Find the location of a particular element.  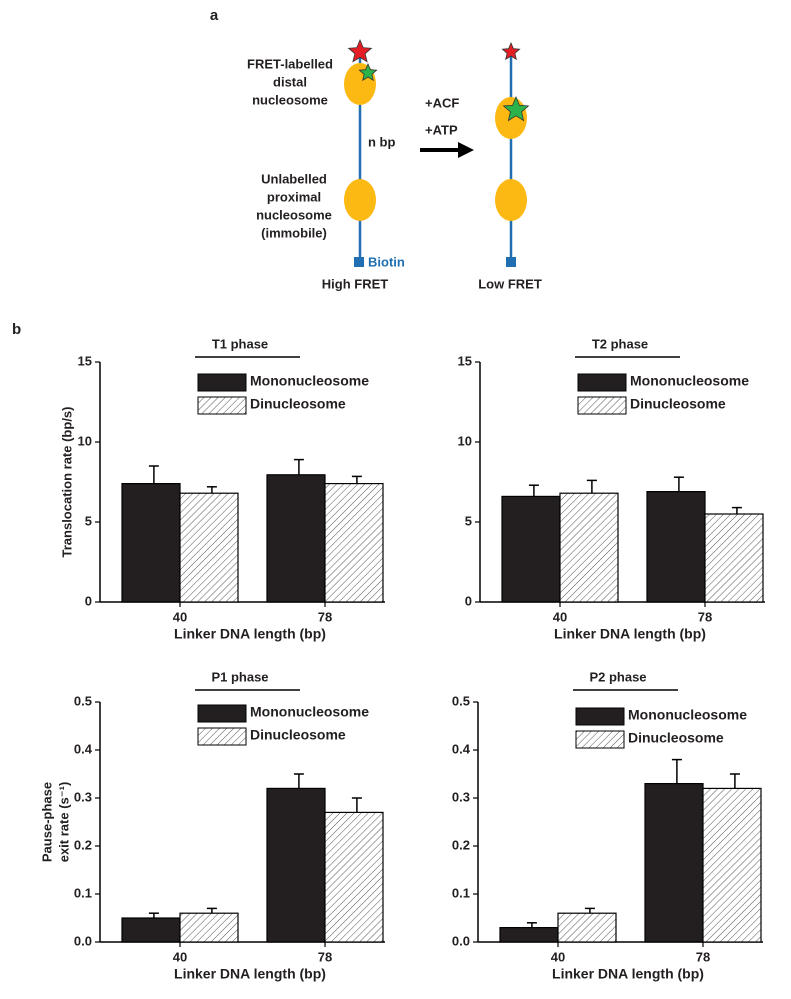

condition-label: +ATP is located at coordinates (441, 129).